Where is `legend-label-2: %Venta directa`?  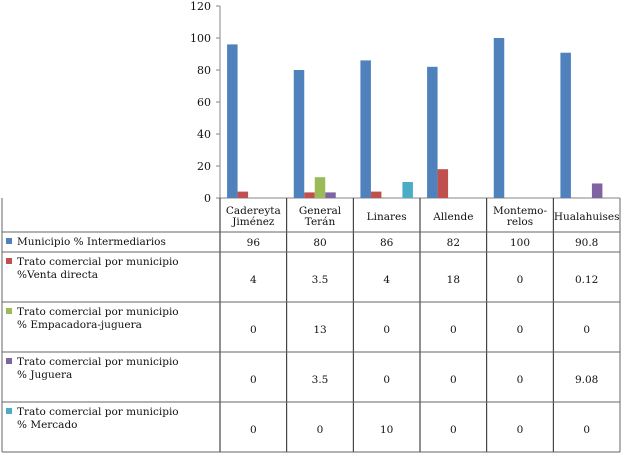 legend-label-2: %Venta directa is located at coordinates (57, 275).